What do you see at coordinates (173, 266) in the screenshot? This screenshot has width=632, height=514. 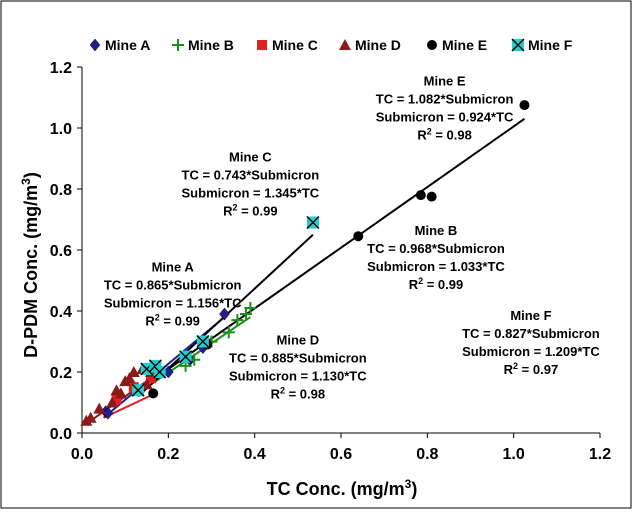 I see `annotation-text: Mine A` at bounding box center [173, 266].